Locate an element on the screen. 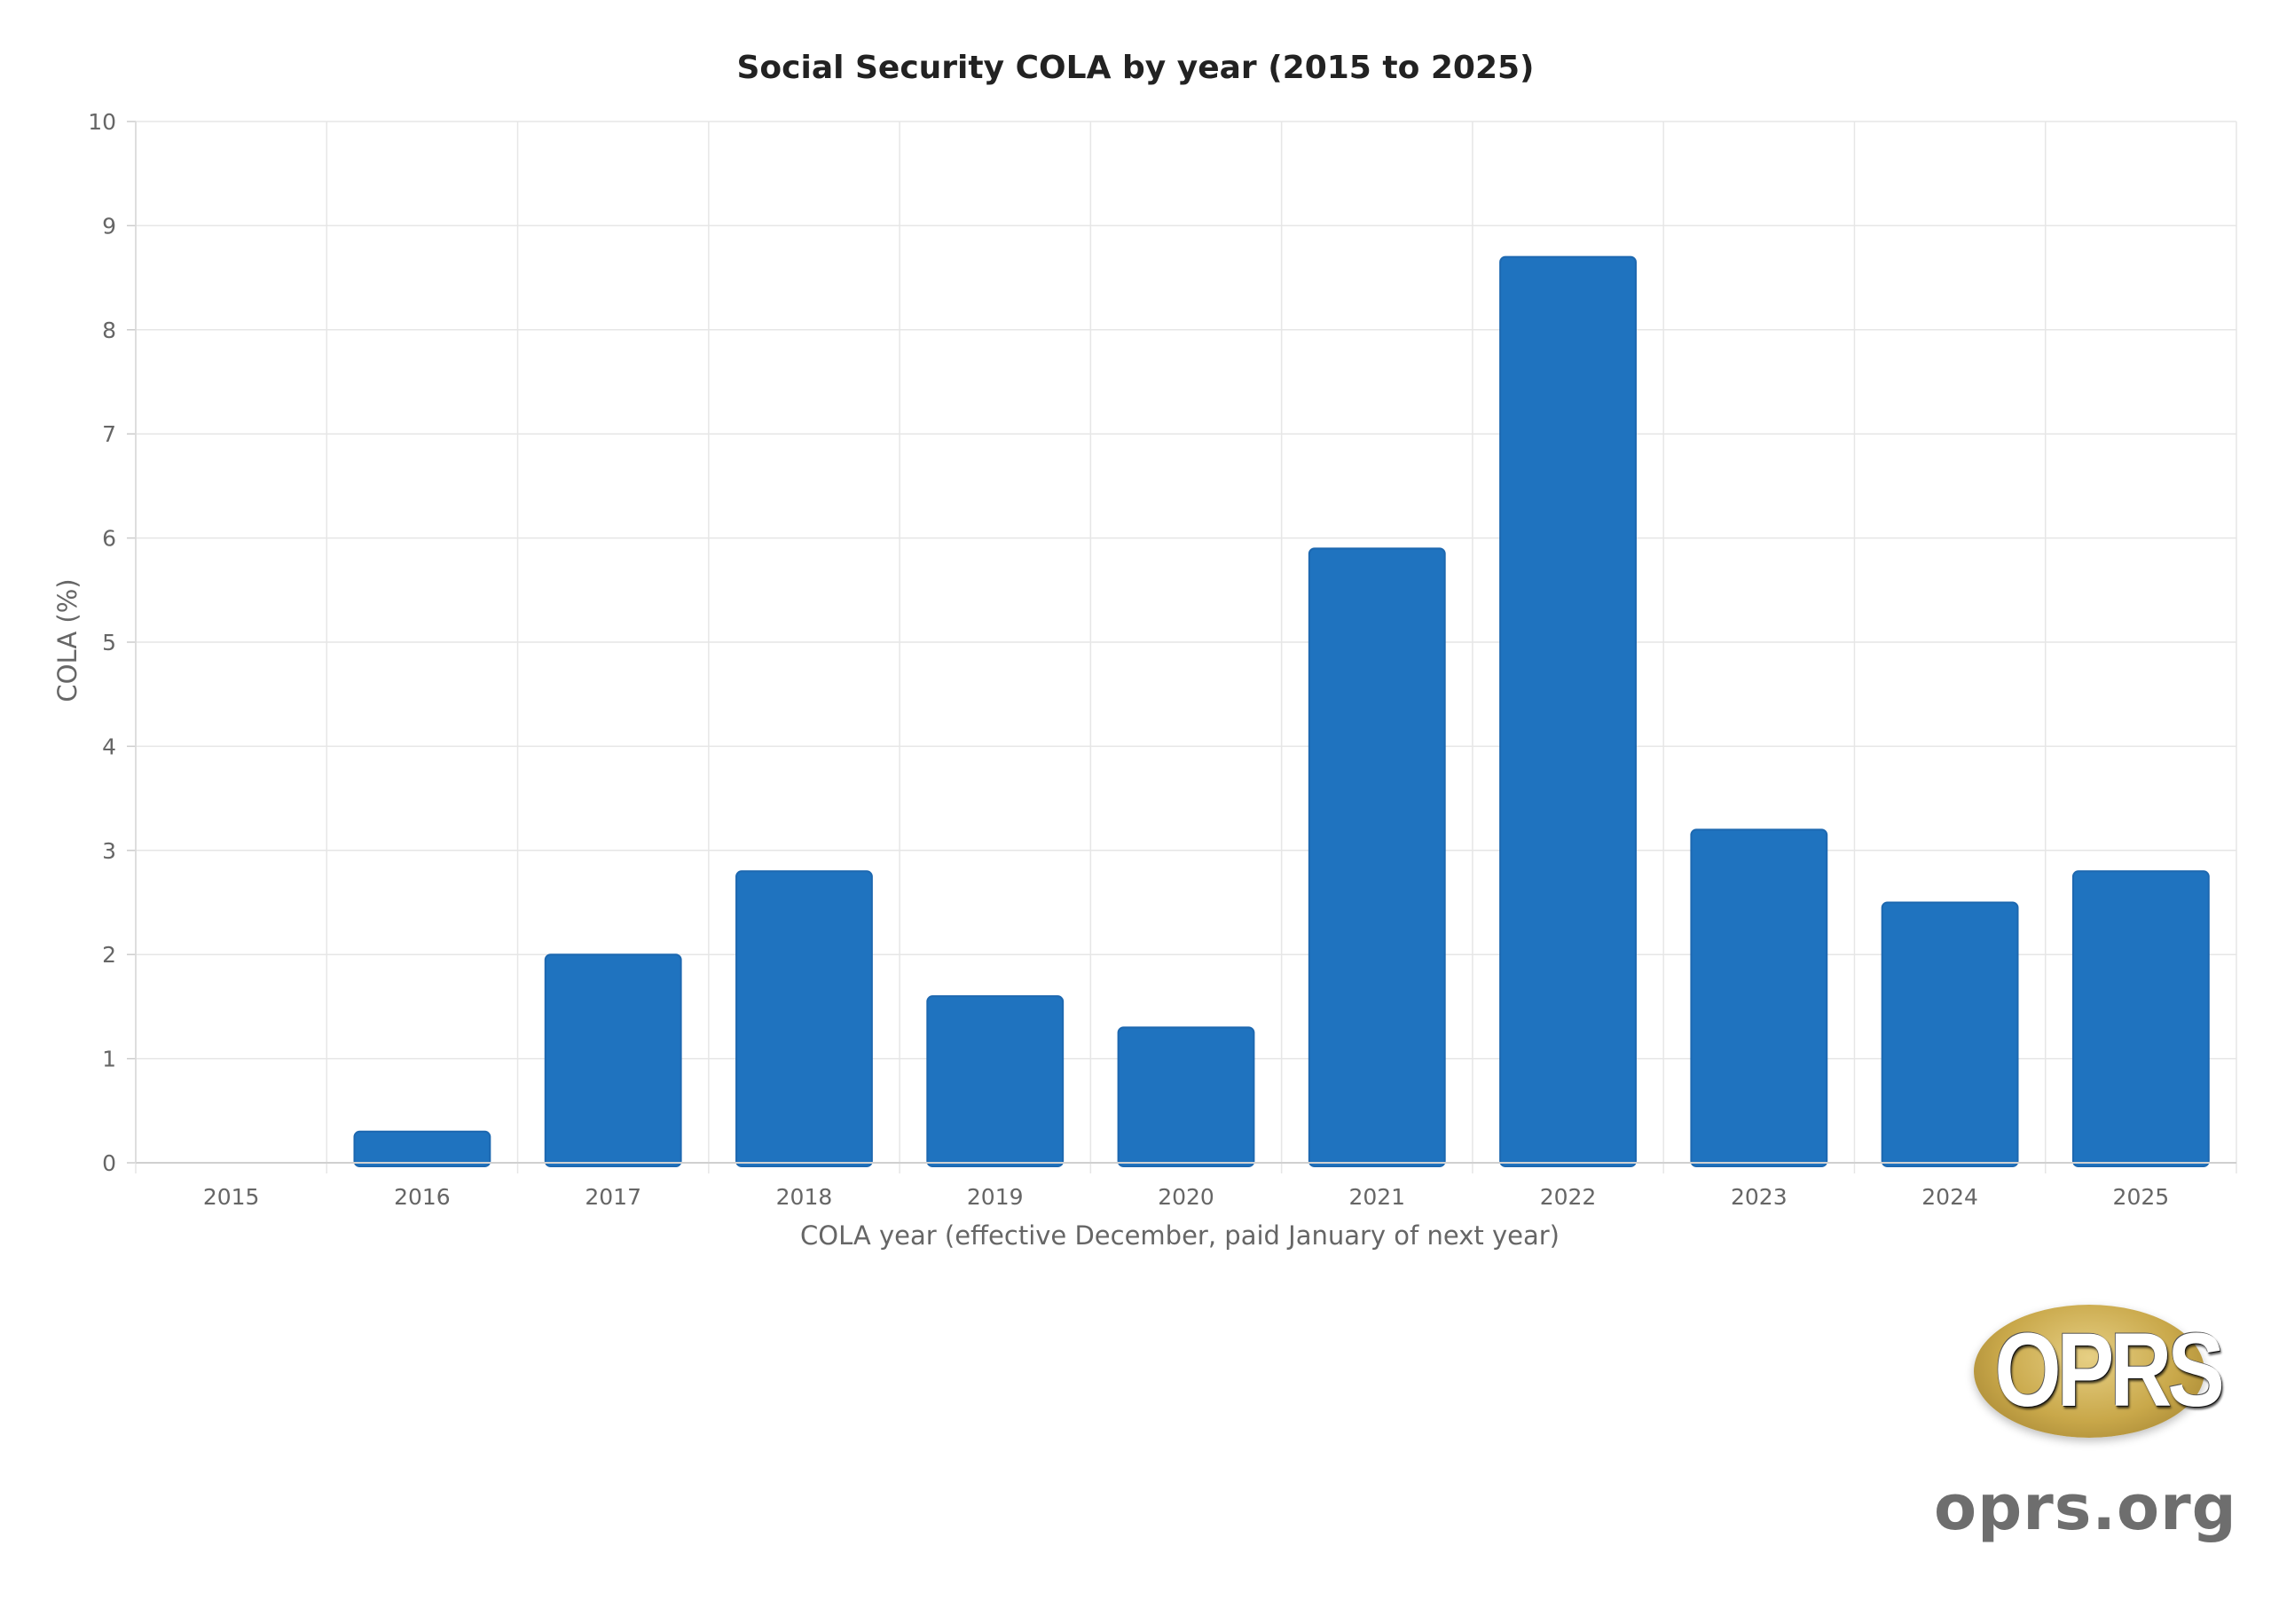  bar-2020 is located at coordinates (1186, 1096).